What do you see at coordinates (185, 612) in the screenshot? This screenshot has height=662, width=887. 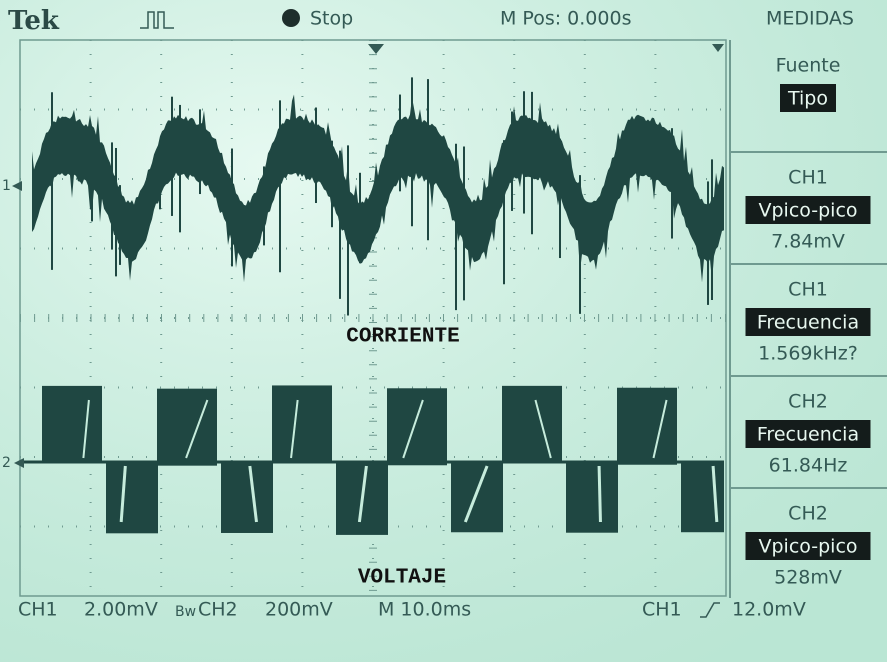 I see `footer-bw: Bw` at bounding box center [185, 612].